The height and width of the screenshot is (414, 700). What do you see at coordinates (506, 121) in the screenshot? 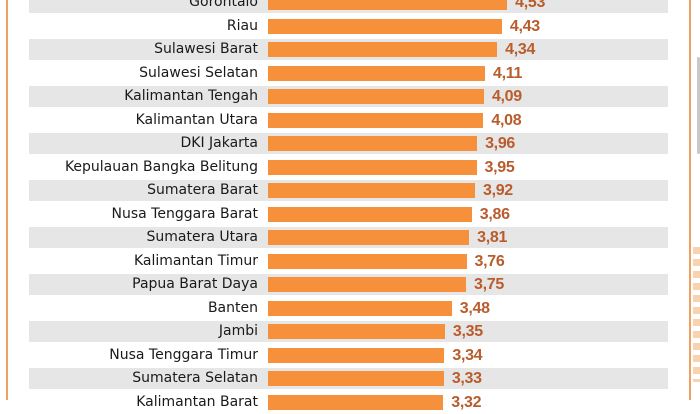
I see `value-label: 4,08` at bounding box center [506, 121].